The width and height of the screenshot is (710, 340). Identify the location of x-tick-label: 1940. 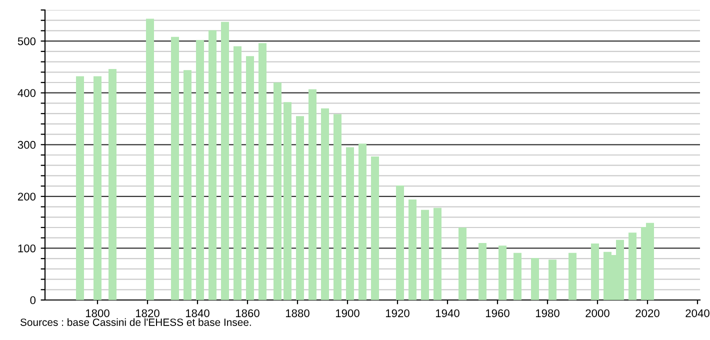
(448, 313).